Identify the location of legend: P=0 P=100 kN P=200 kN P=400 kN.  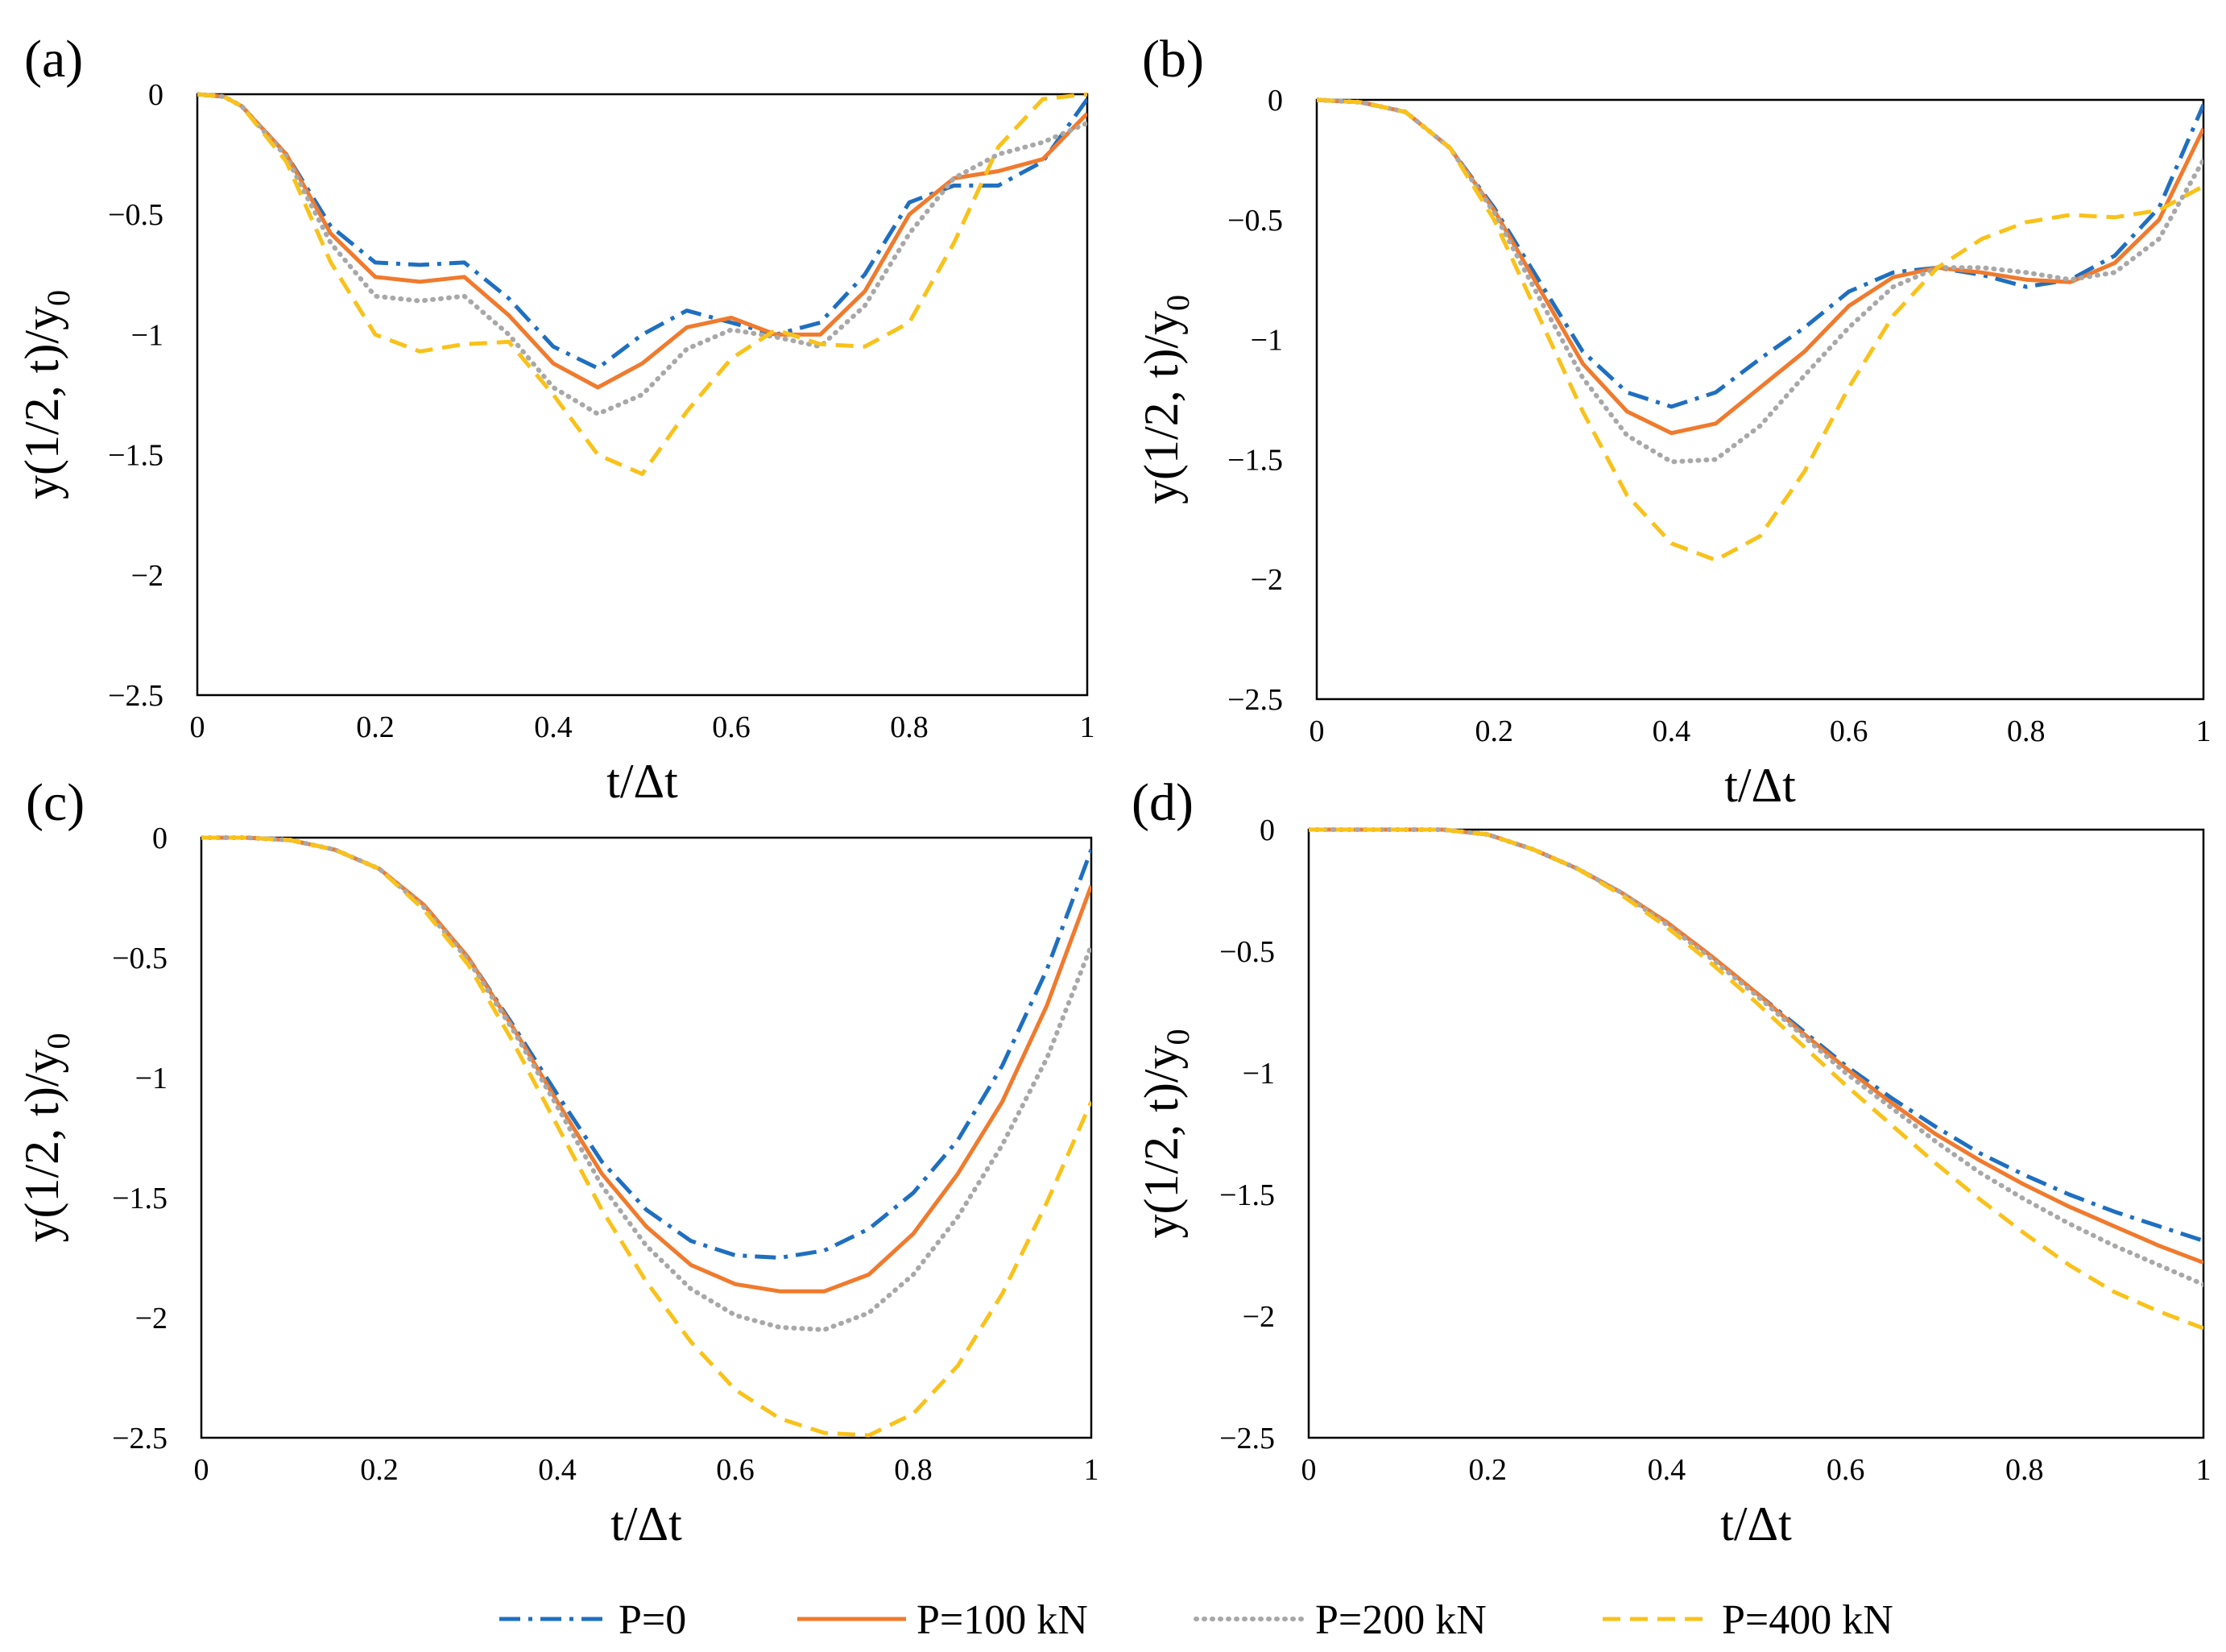
(1196, 1620).